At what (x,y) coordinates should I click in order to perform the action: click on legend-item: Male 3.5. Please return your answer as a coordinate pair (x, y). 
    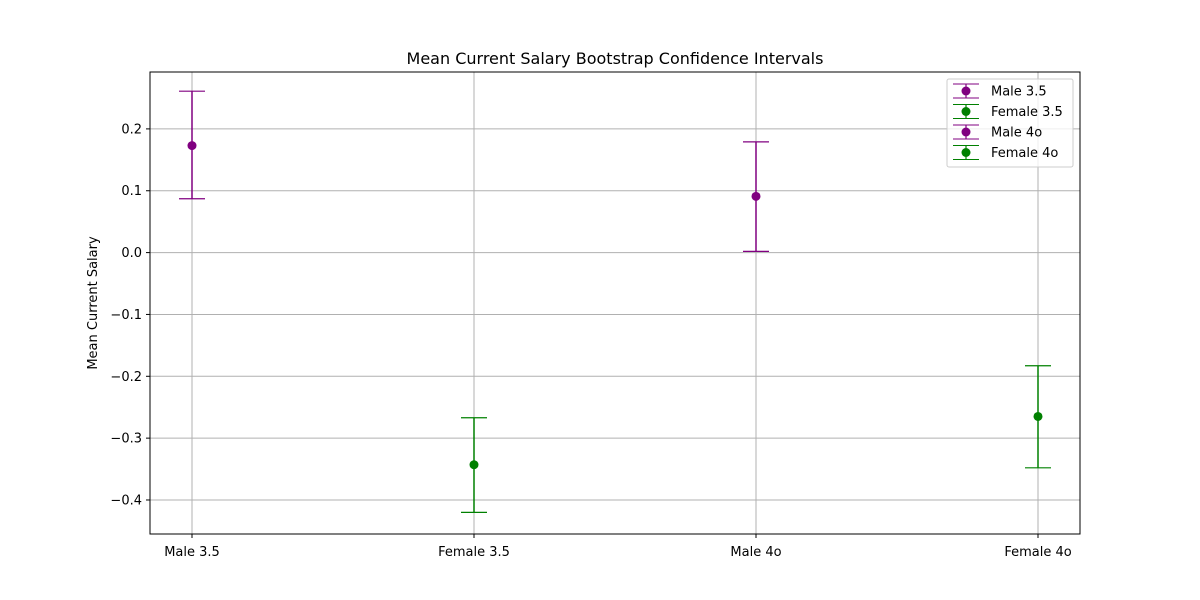
    Looking at the image, I should click on (1000, 91).